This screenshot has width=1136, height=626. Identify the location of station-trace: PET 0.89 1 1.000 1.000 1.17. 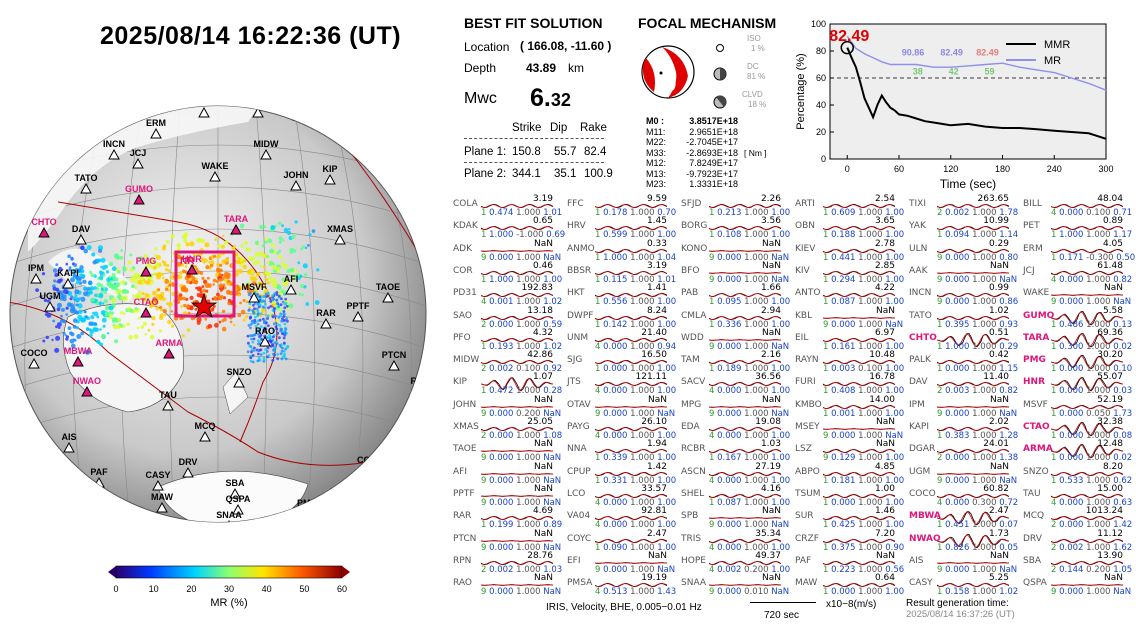
(1078, 228).